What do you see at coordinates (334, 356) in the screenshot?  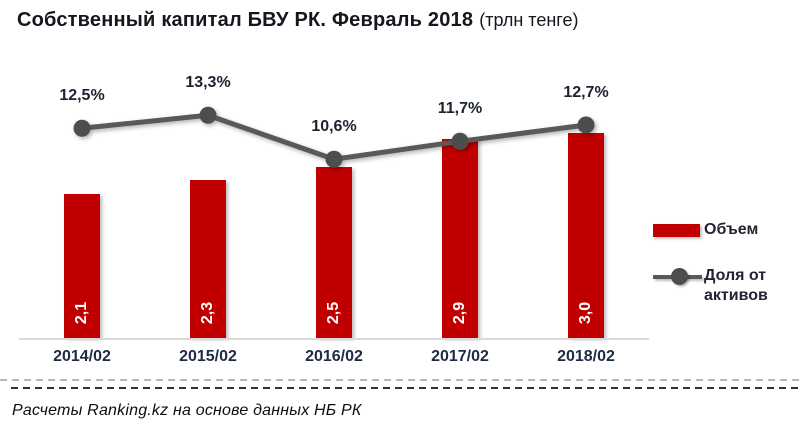 I see `x-axis-label: 2016/02` at bounding box center [334, 356].